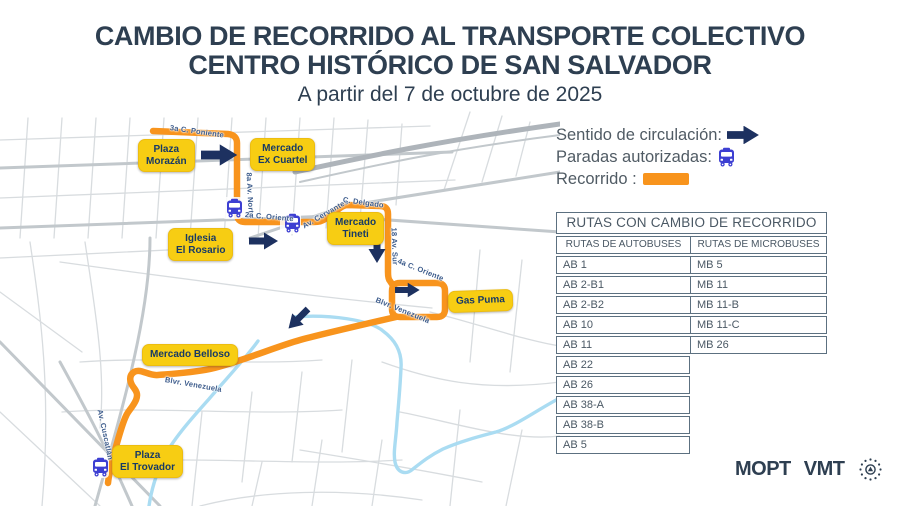 The image size is (900, 506). What do you see at coordinates (623, 425) in the screenshot?
I see `table-row: AB 38-B` at bounding box center [623, 425].